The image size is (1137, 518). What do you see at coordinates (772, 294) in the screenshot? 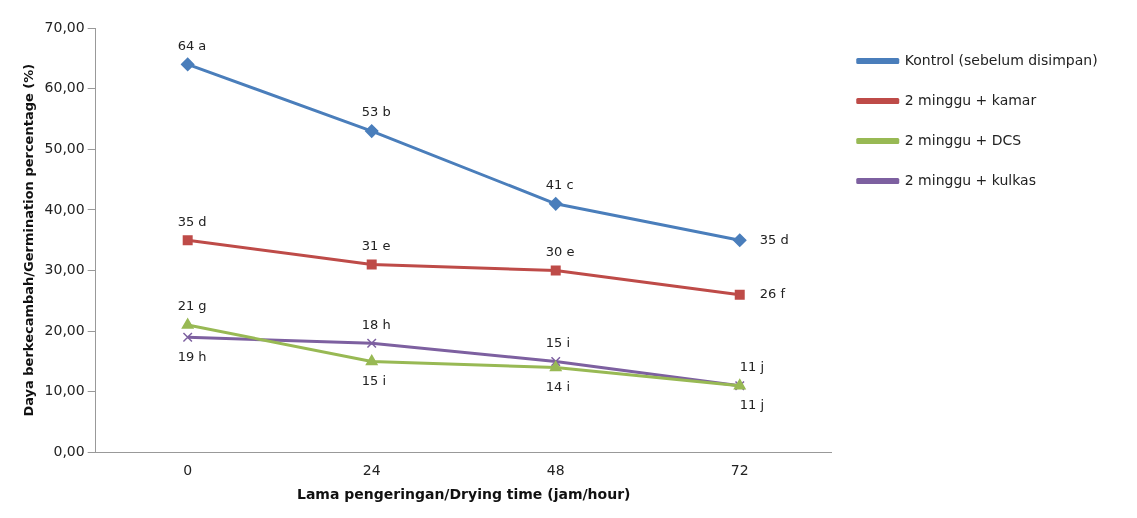
I see `data-label: 26 f` at bounding box center [772, 294].